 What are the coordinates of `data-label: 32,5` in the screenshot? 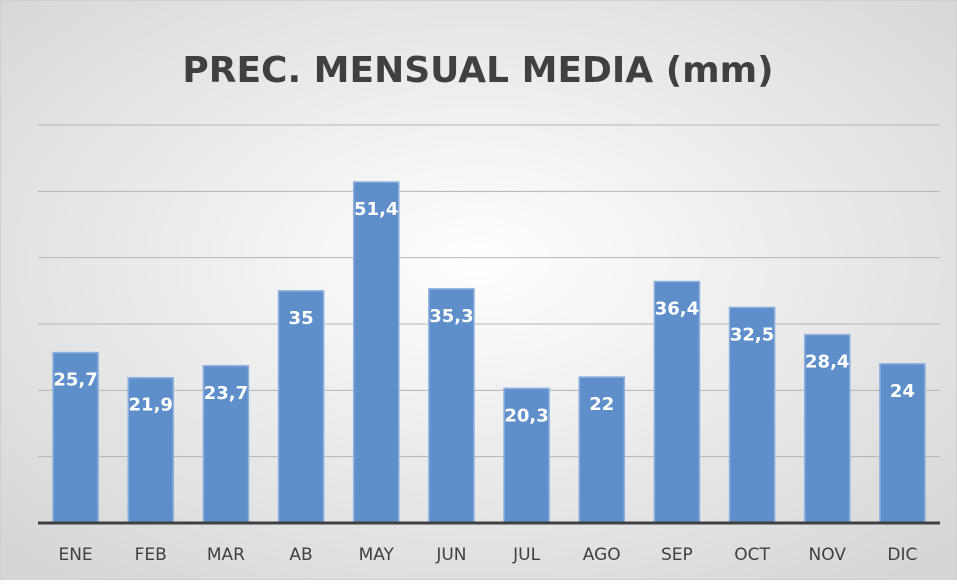 It's located at (752, 334).